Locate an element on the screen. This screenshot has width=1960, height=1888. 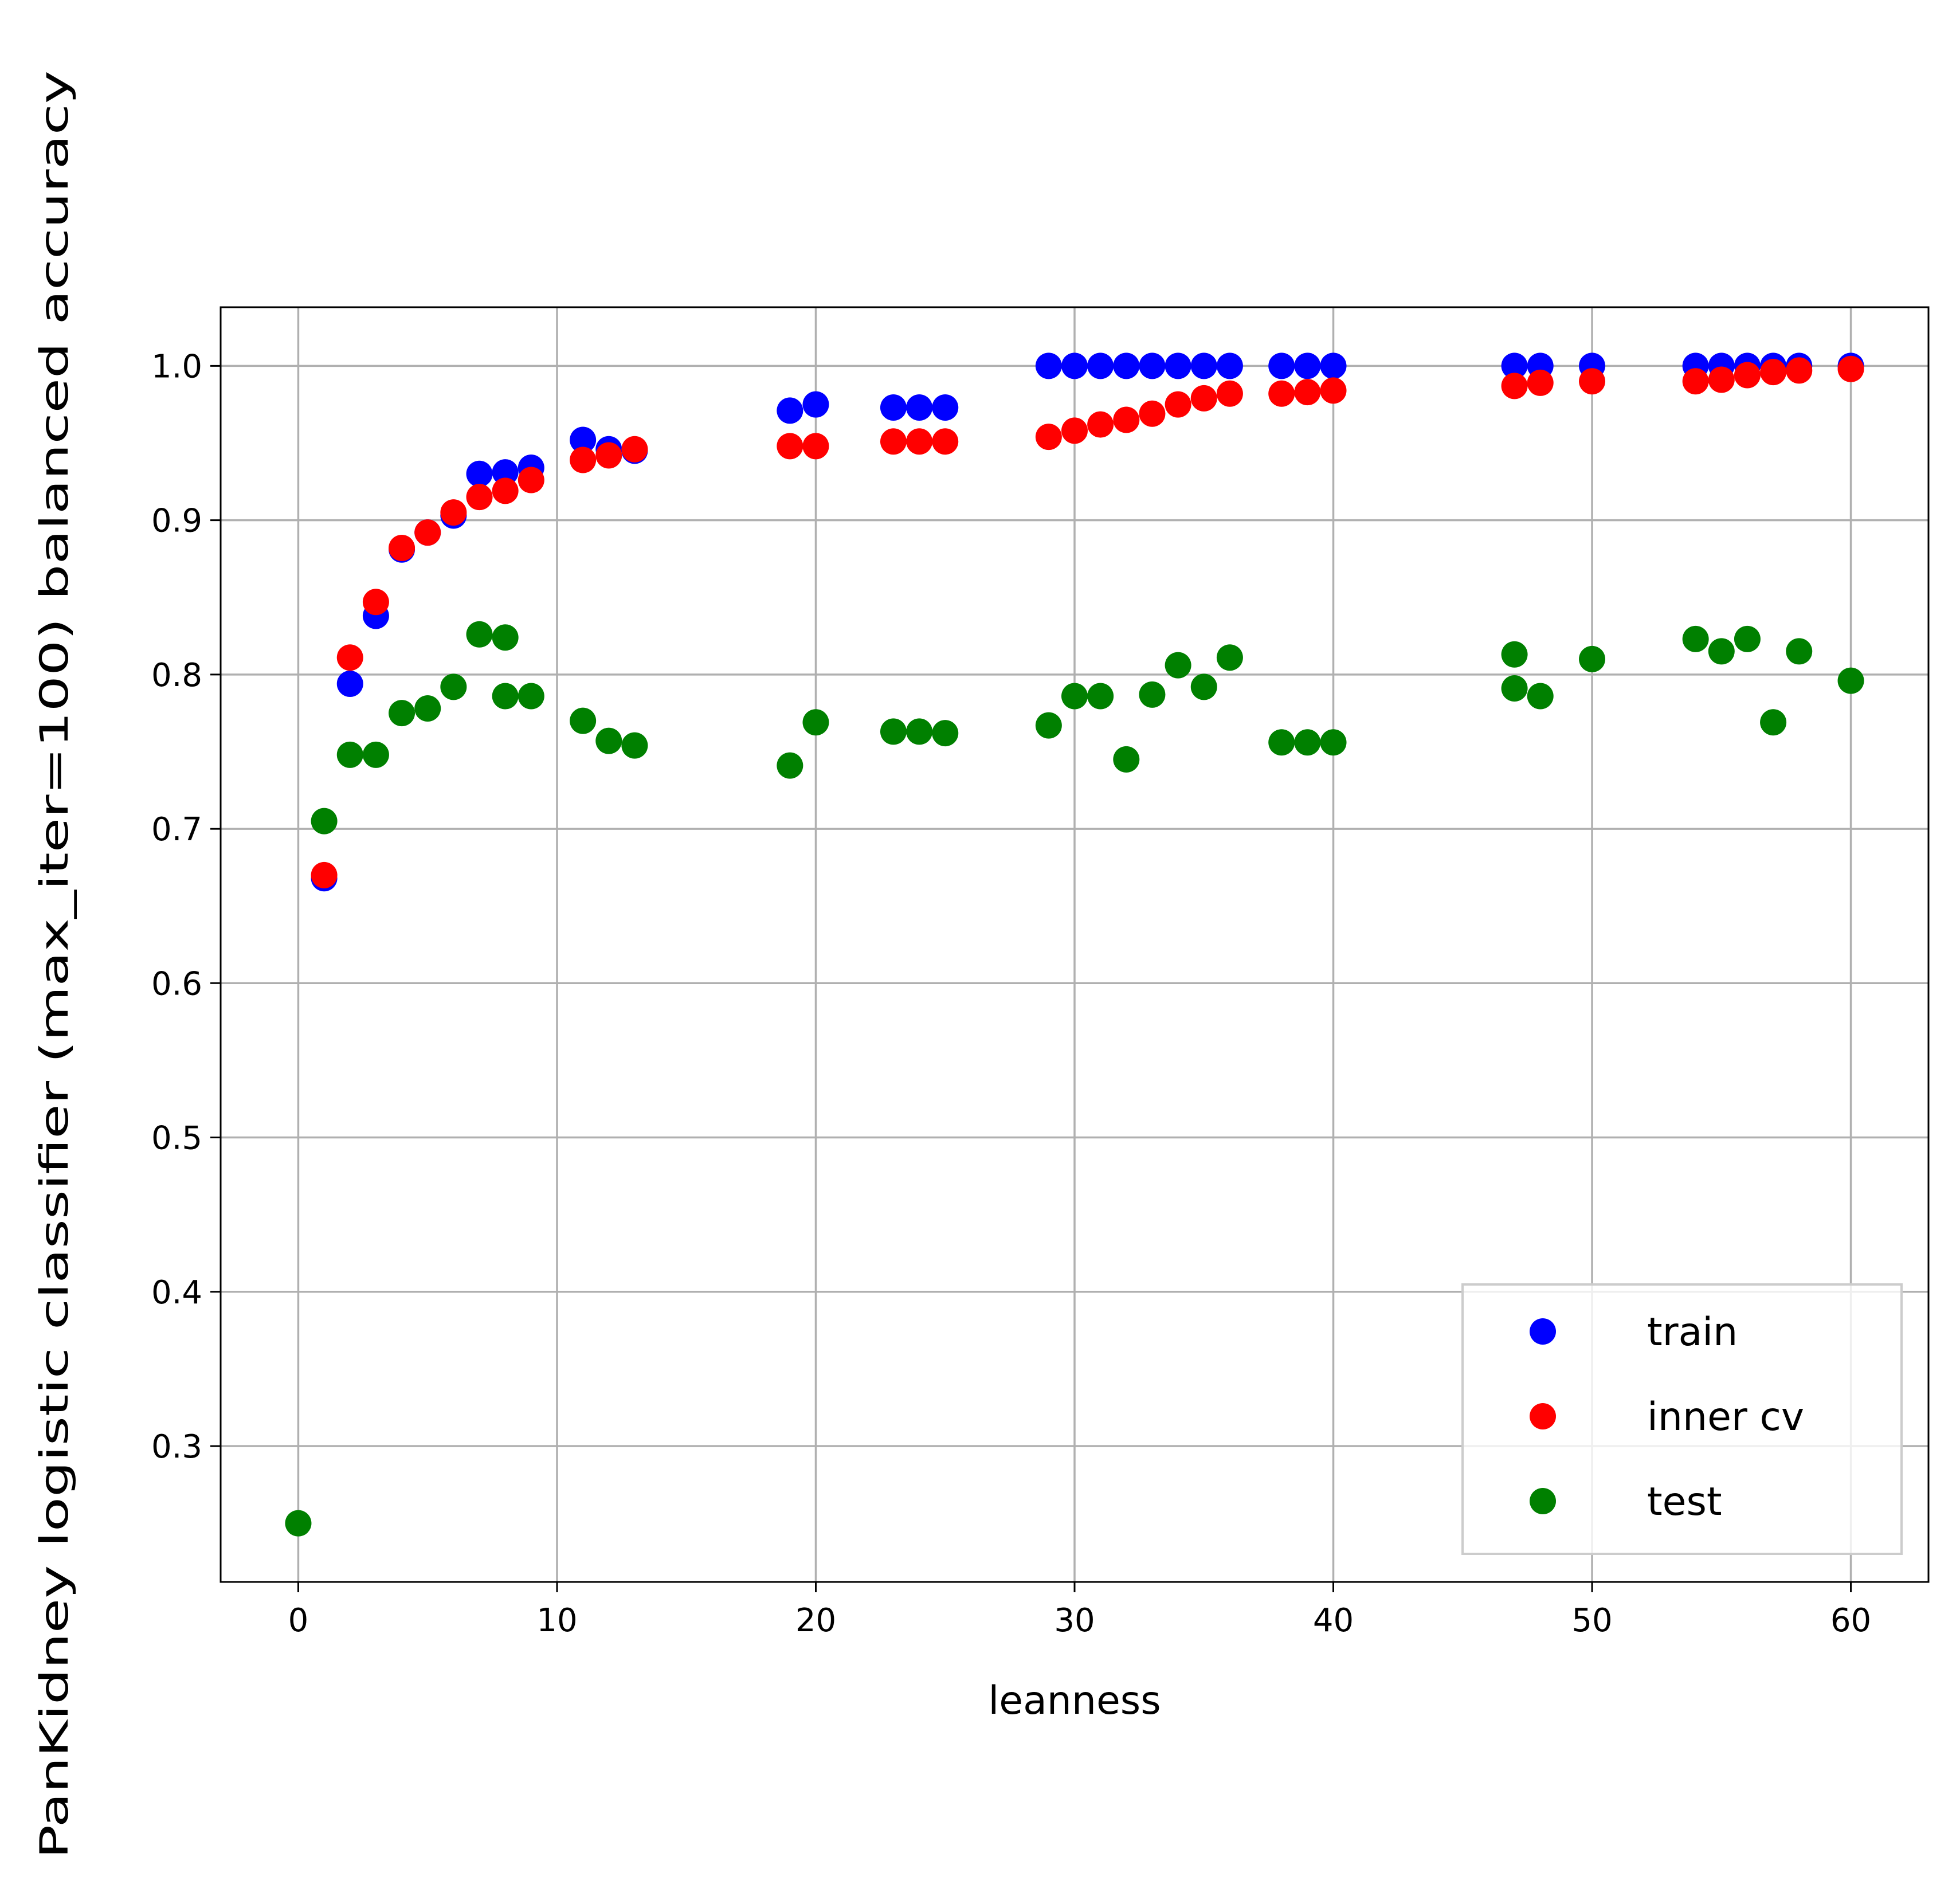
x-tick-label: 10 is located at coordinates (556, 1620).